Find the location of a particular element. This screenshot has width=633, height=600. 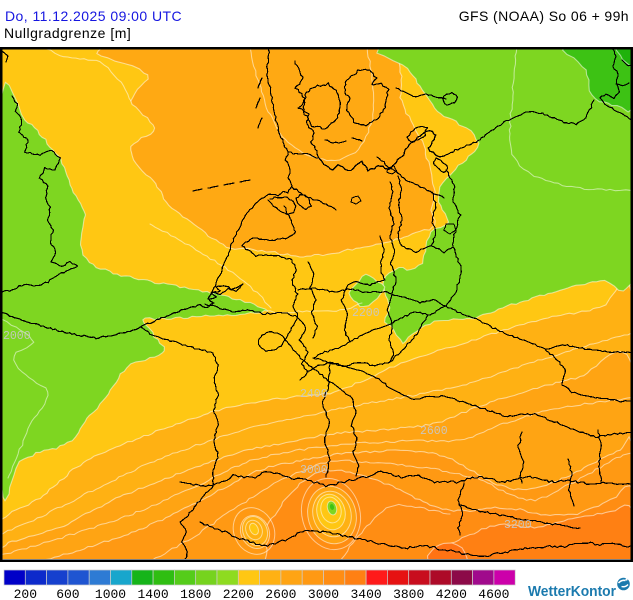

svg-text: Do, 11.12.2025 09:00 UTC is located at coordinates (93, 16).